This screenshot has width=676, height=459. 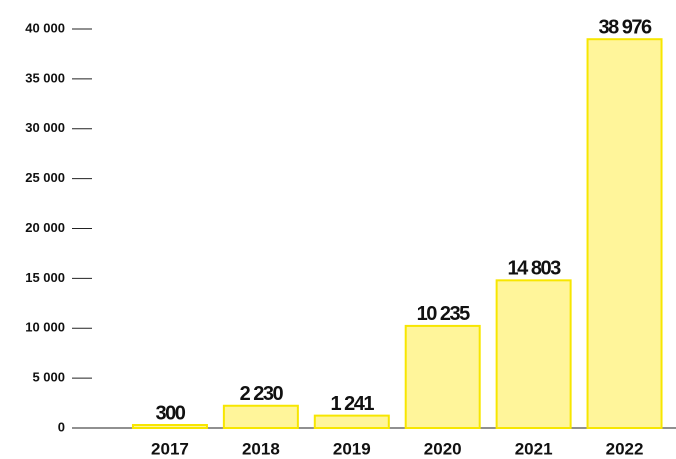 What do you see at coordinates (45, 277) in the screenshot?
I see `y-tick-label: 15 000` at bounding box center [45, 277].